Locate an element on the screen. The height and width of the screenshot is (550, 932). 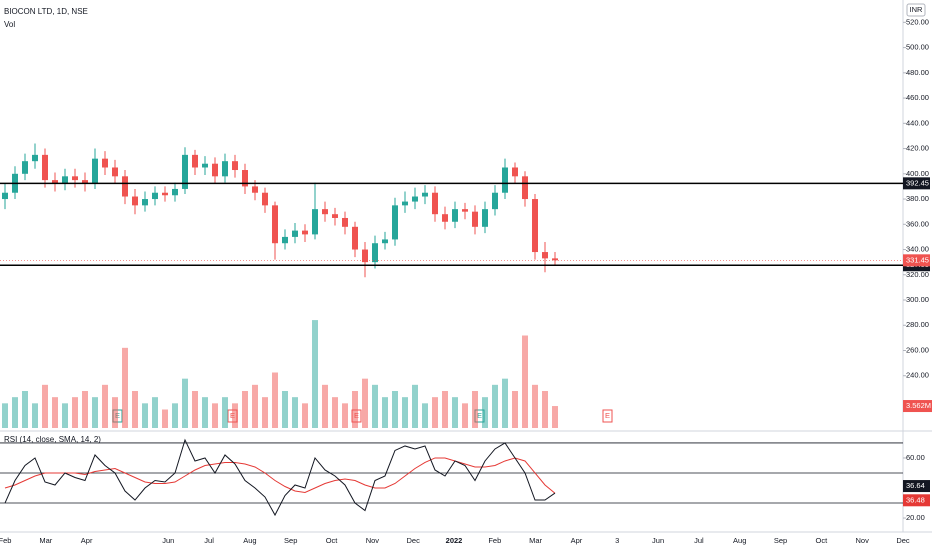
price-tick-label: 480.00 is located at coordinates (917, 72).